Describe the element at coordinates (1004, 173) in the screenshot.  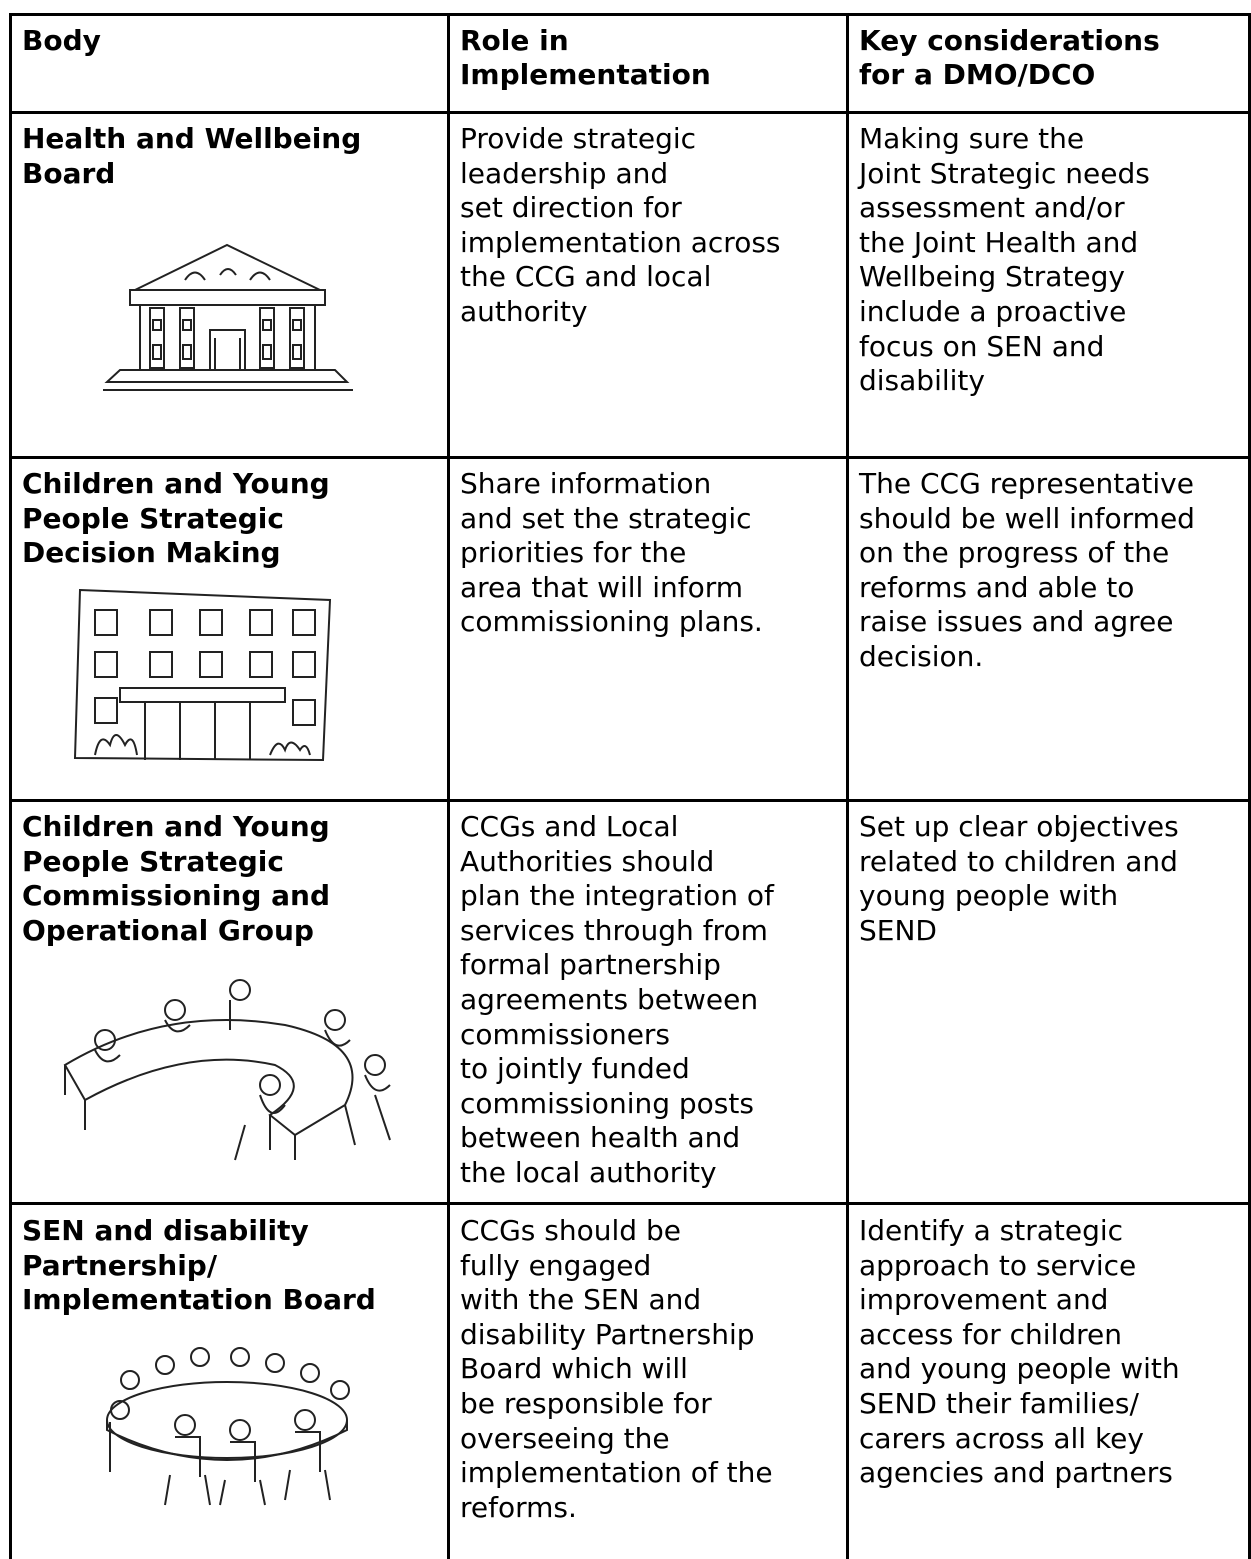
I see `table-cell-text: Joint Strategic needs` at that location.